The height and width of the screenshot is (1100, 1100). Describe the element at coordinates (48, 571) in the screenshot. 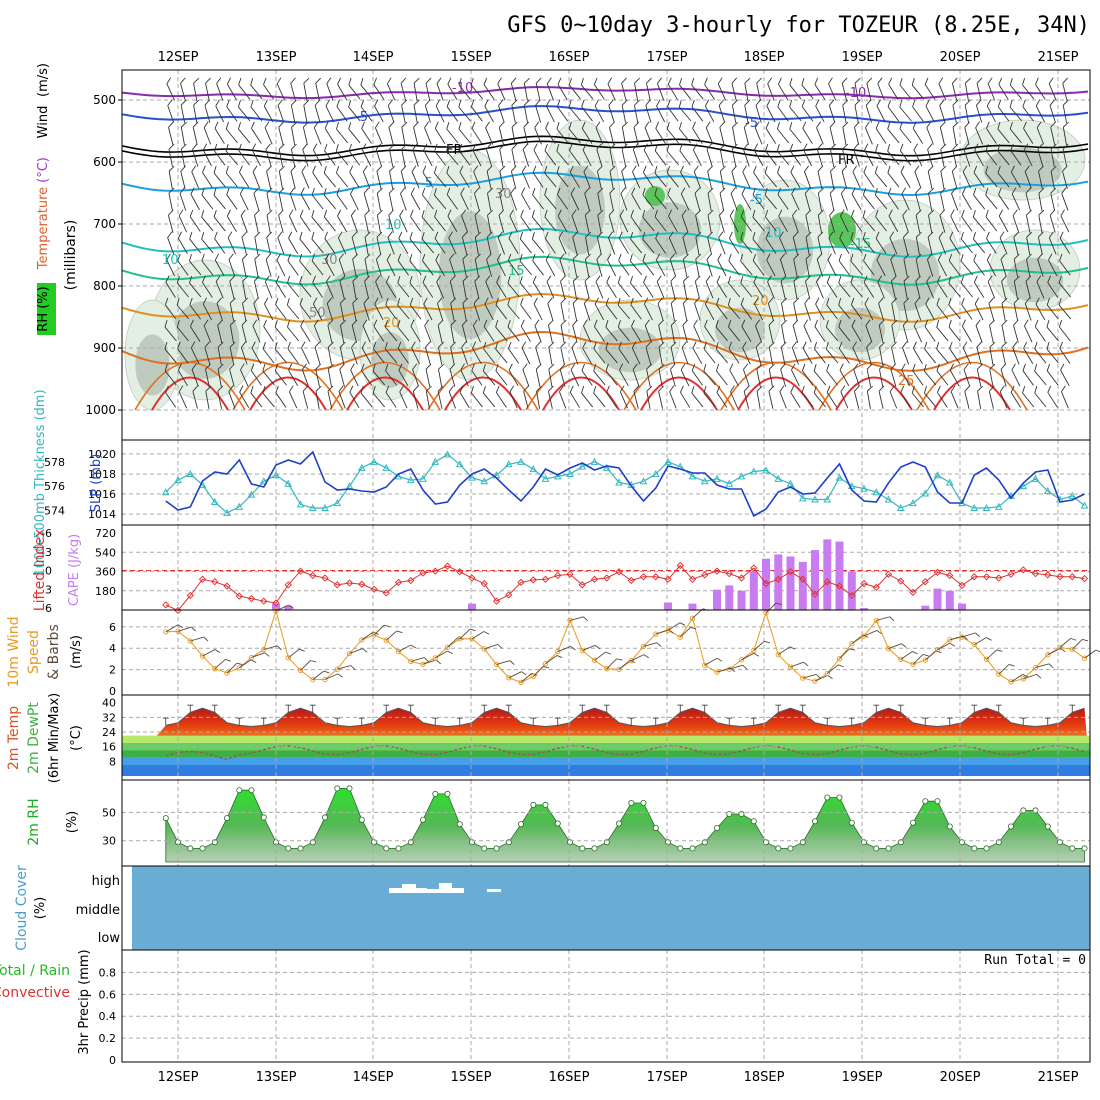

I see `li-tick-label: 0` at that location.